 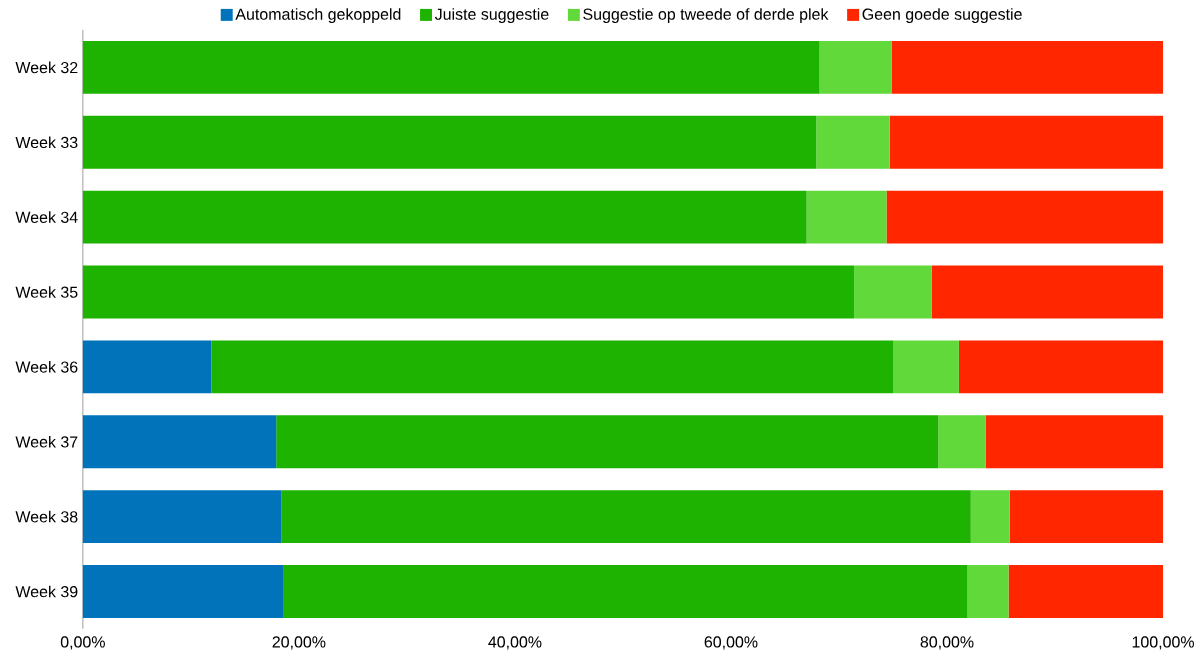 I want to click on y-tick-label: Week 32, so click(x=46, y=67).